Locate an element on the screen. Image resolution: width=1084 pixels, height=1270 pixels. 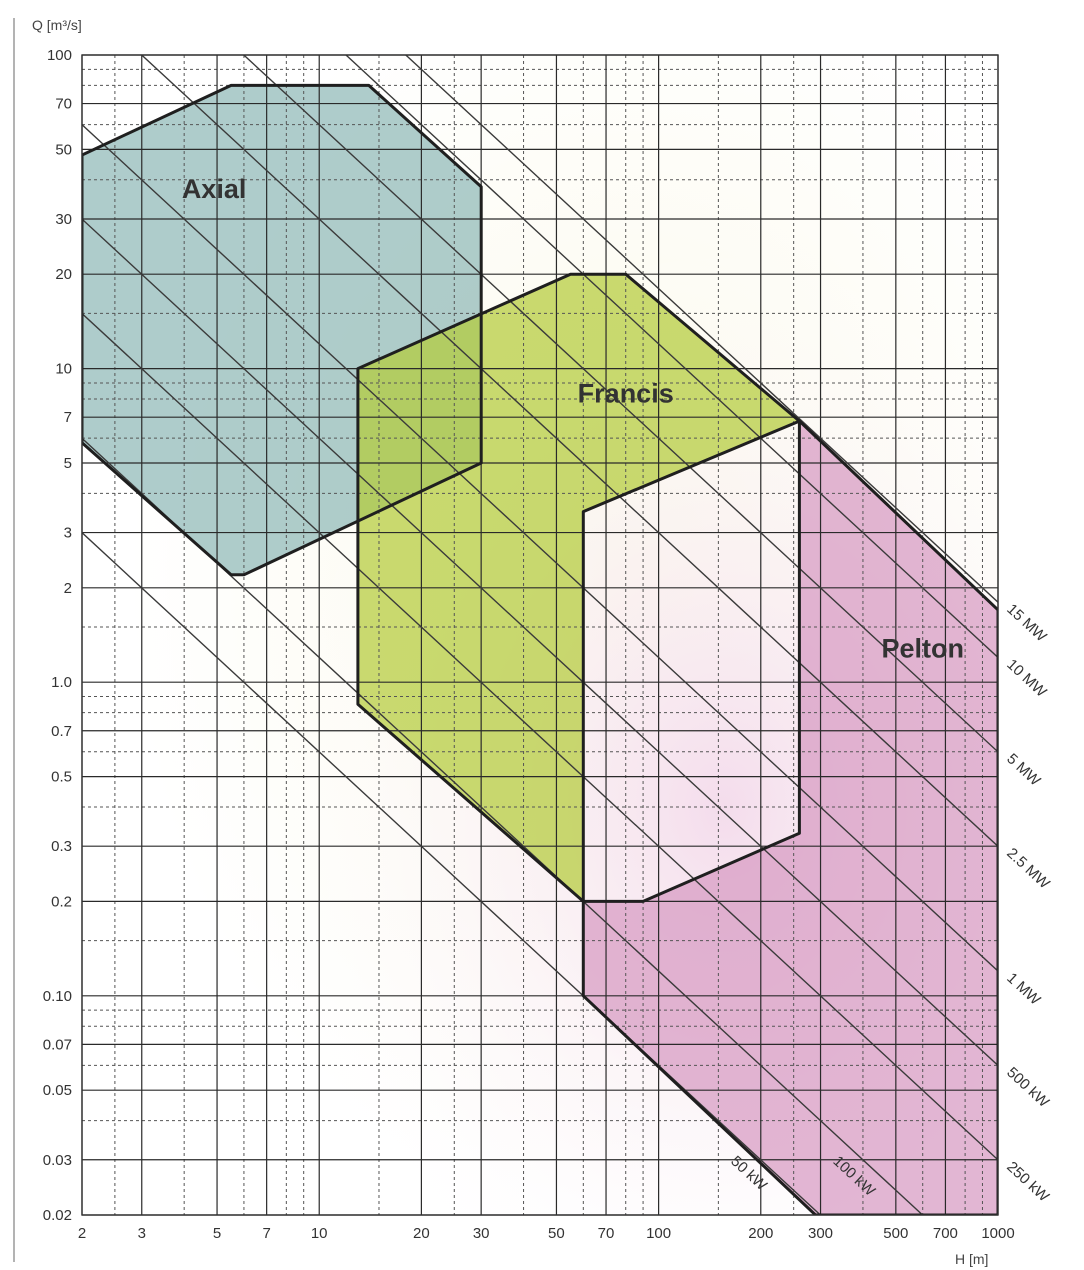
y-tick-5: 5 is located at coordinates (68, 463).